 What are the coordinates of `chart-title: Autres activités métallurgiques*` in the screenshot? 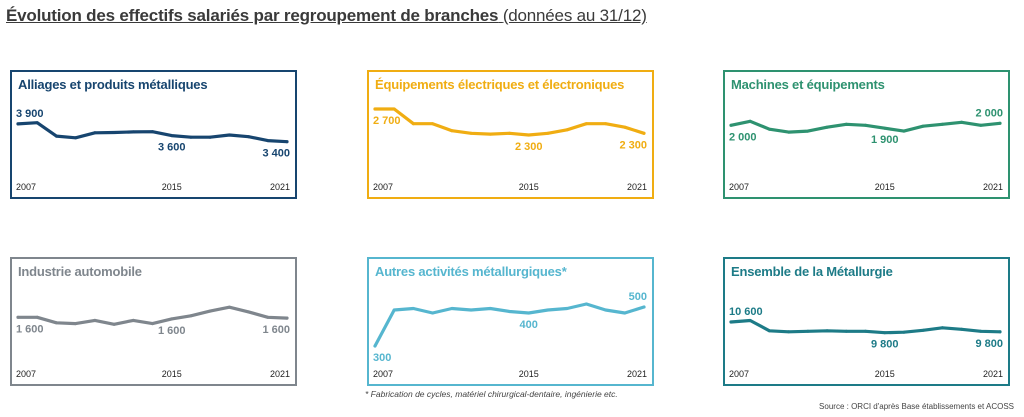 It's located at (471, 271).